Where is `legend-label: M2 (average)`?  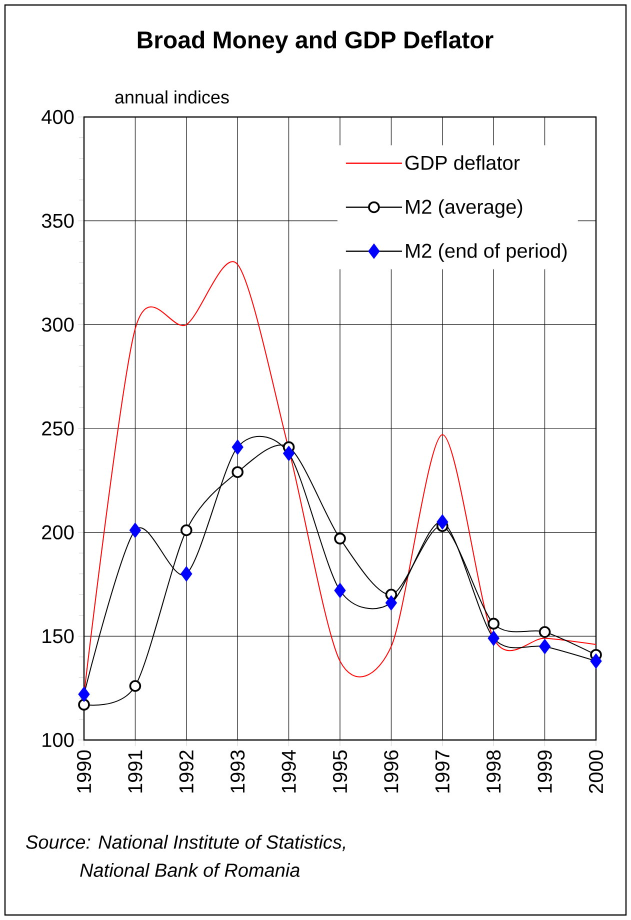 legend-label: M2 (average) is located at coordinates (464, 208).